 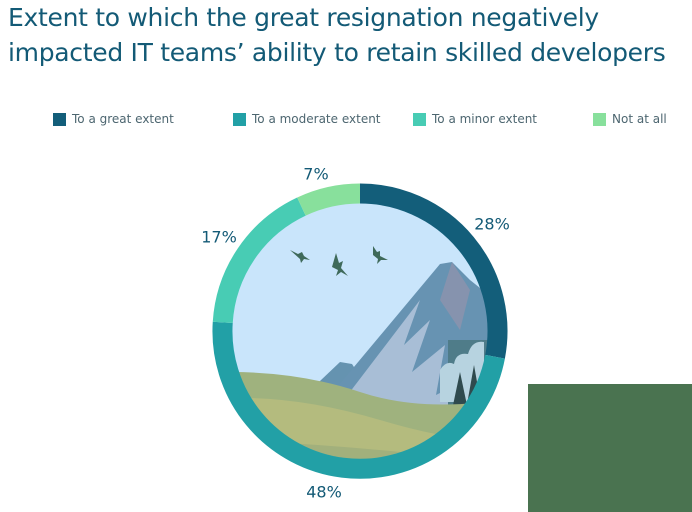 What do you see at coordinates (433, 271) in the screenshot?
I see `segment-great-extent` at bounding box center [433, 271].